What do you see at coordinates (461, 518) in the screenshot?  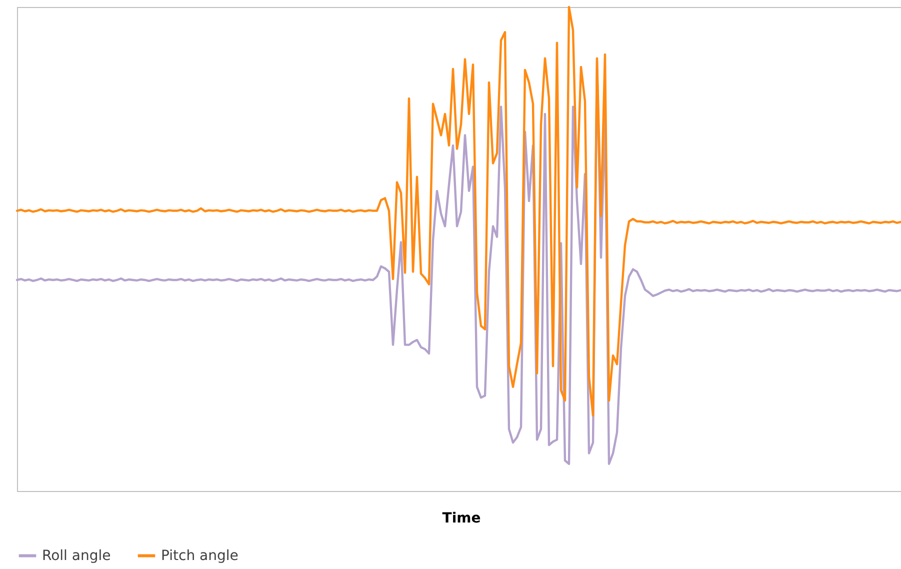 I see `x-axis-title: Time` at bounding box center [461, 518].